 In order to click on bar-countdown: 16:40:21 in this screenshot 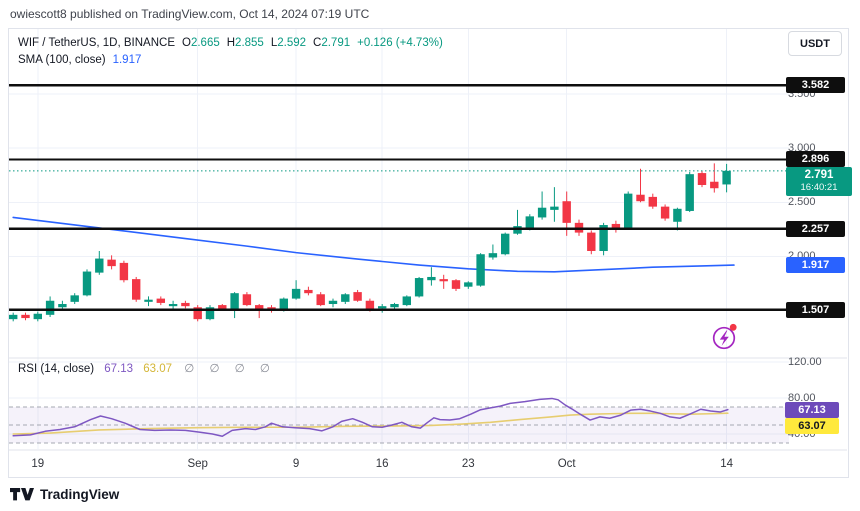, I will do `click(819, 187)`.